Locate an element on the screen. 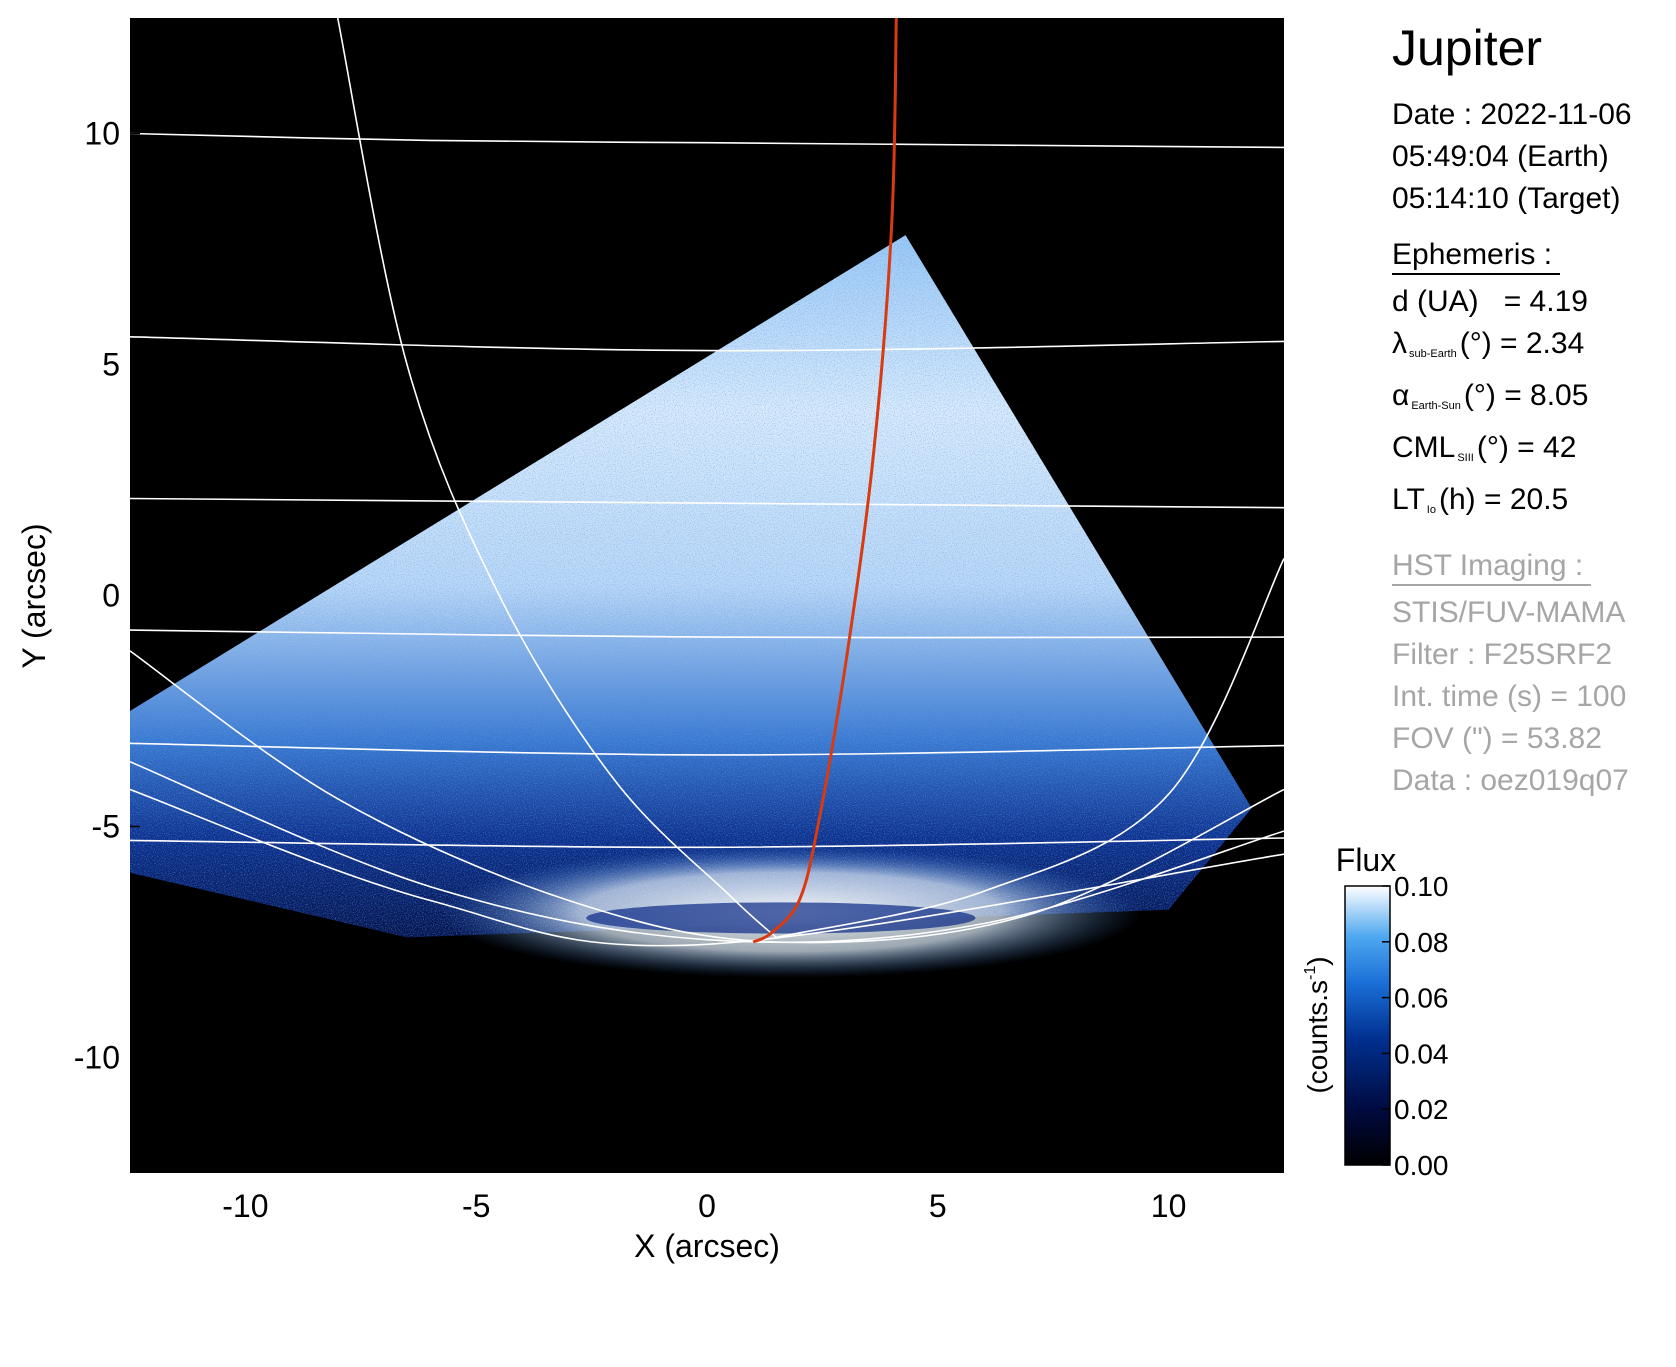  x-tick-label: 10 is located at coordinates (1169, 1206).